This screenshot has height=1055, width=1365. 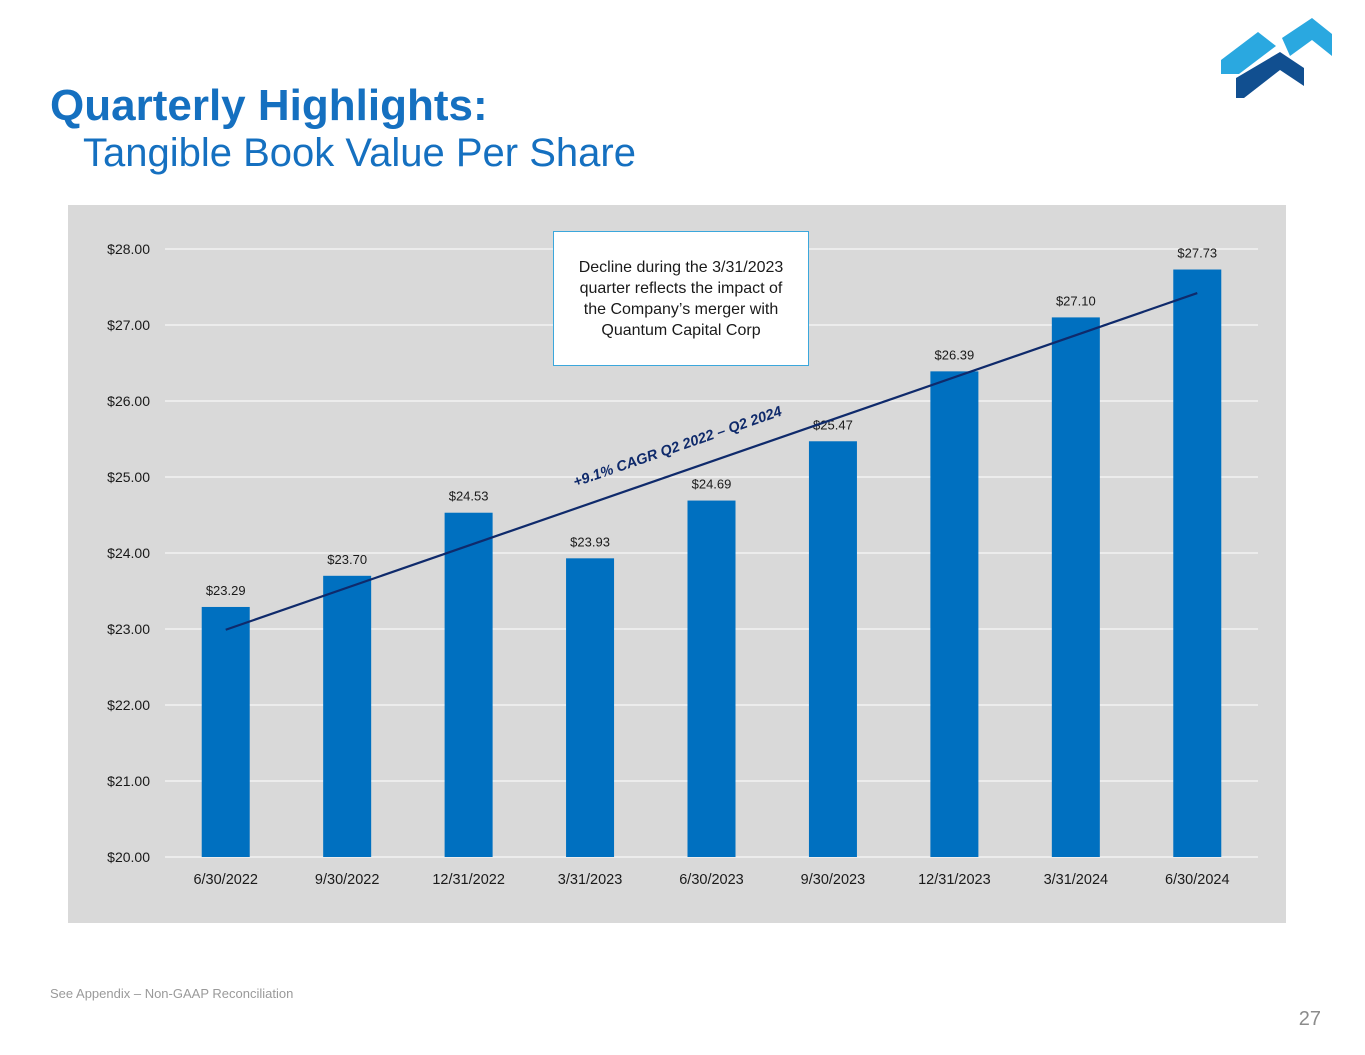 I want to click on x-tick-label: 9/30/2022, so click(x=347, y=880).